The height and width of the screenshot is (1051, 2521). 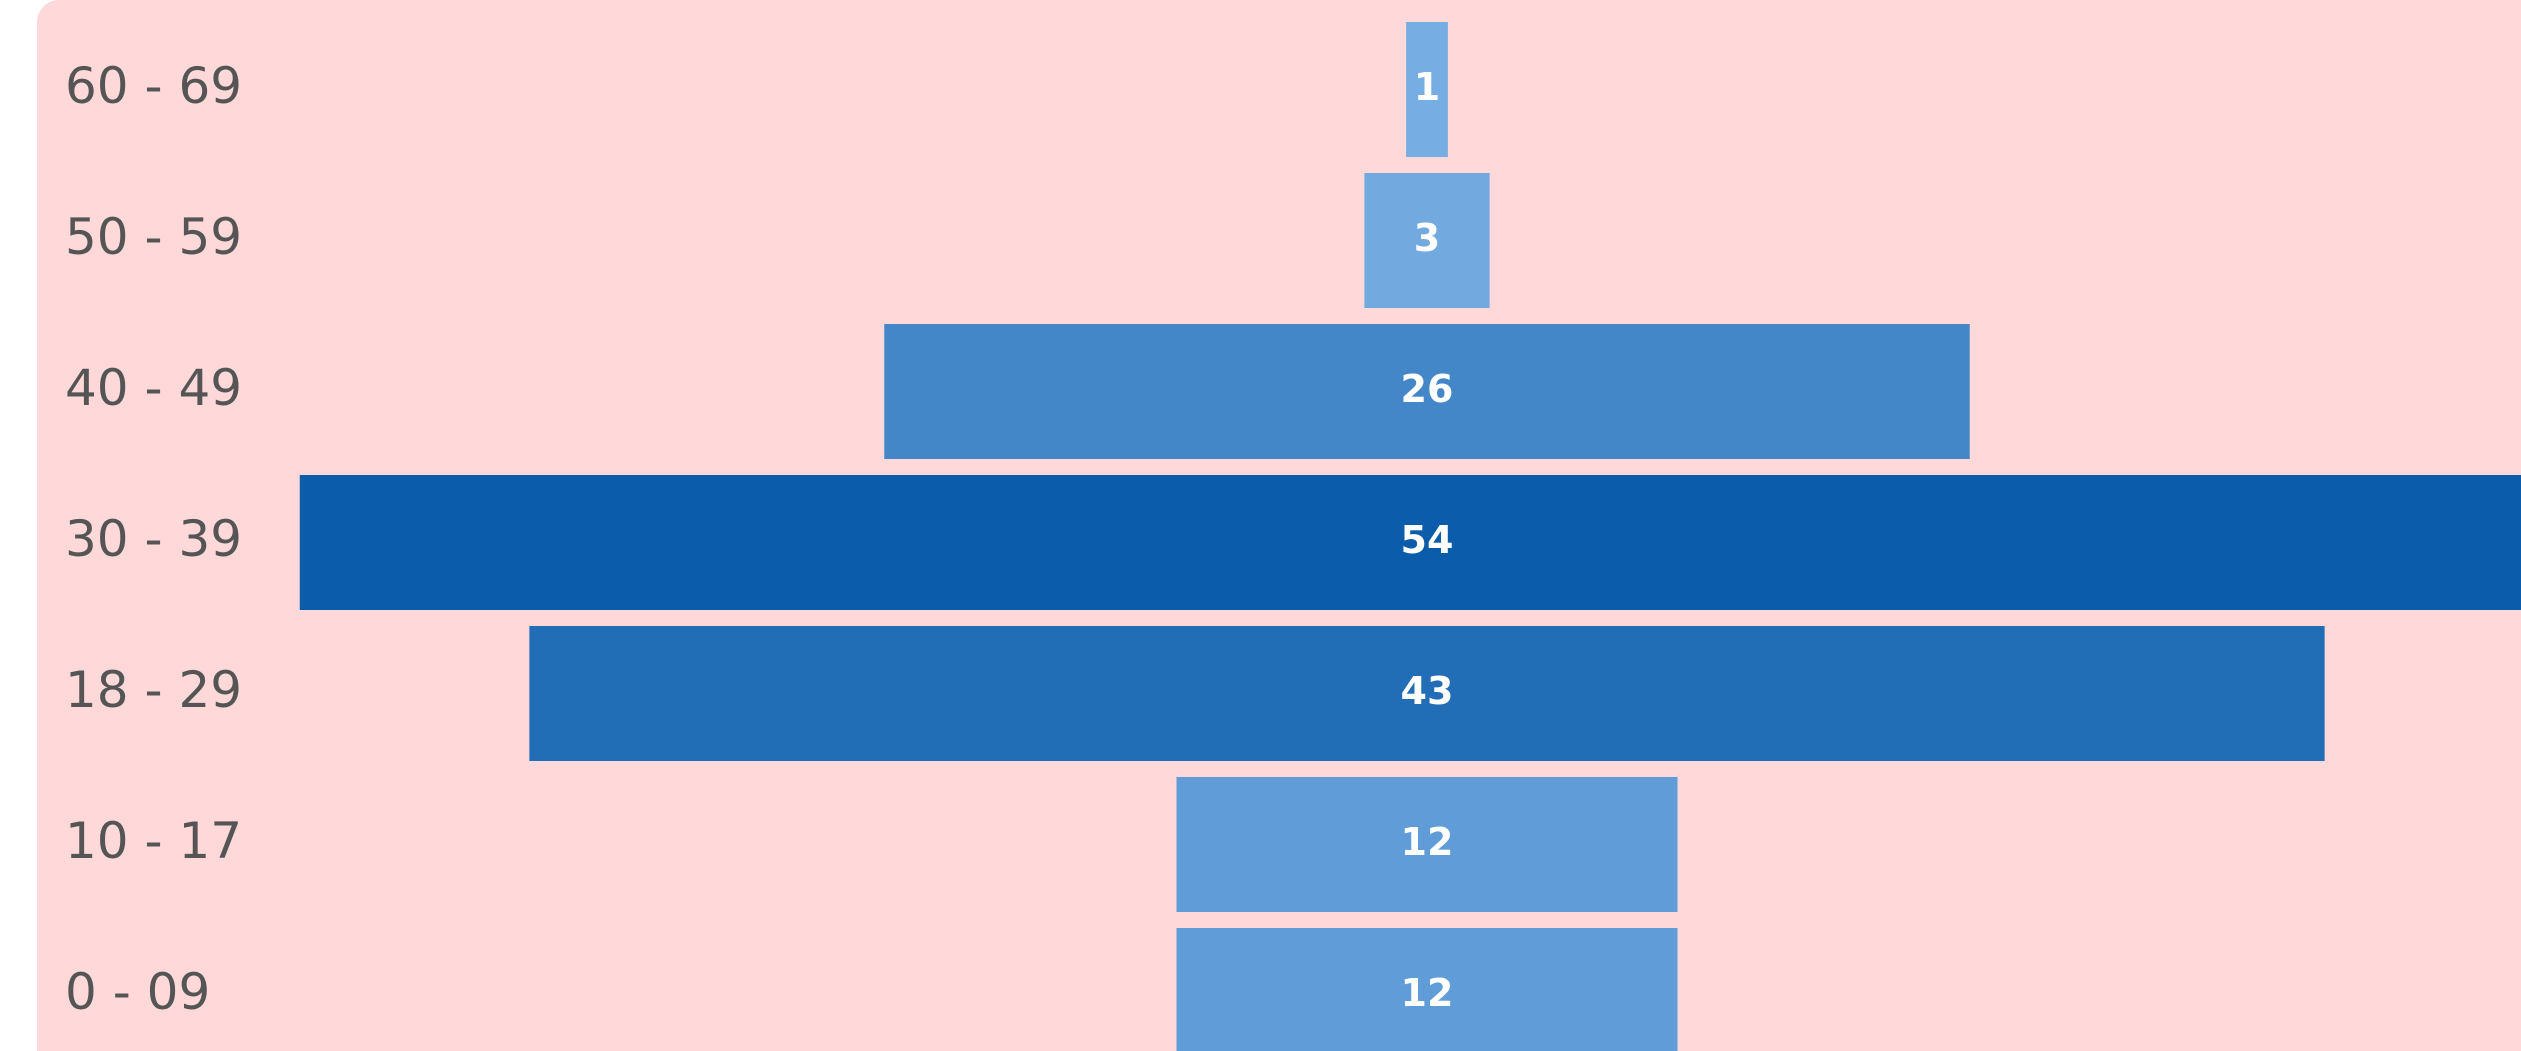 I want to click on value-label: 26, so click(x=1427, y=389).